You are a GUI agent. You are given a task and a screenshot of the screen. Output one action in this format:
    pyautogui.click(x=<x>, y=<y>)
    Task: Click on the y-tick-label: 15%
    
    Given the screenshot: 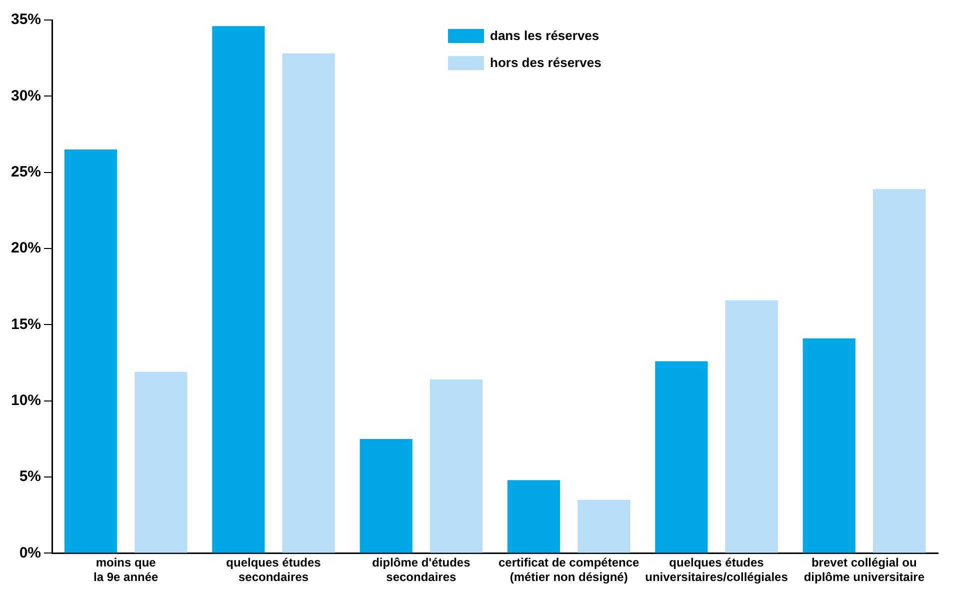 What is the action you would take?
    pyautogui.click(x=26, y=324)
    